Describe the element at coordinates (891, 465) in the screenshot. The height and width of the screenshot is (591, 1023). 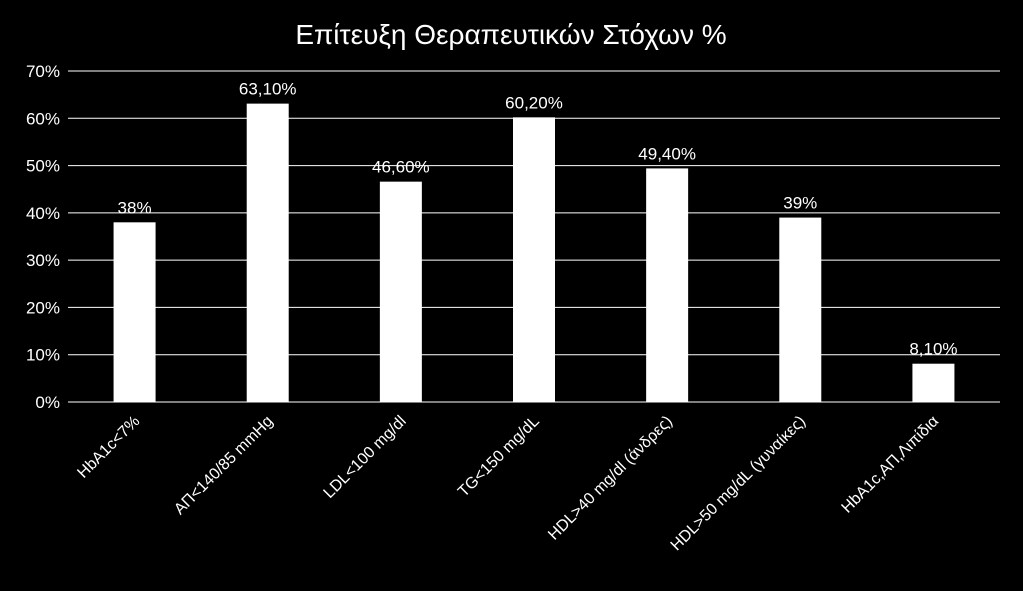
I see `x-tick-label: HbA1c,ΑΠ,Λιπίδια` at that location.